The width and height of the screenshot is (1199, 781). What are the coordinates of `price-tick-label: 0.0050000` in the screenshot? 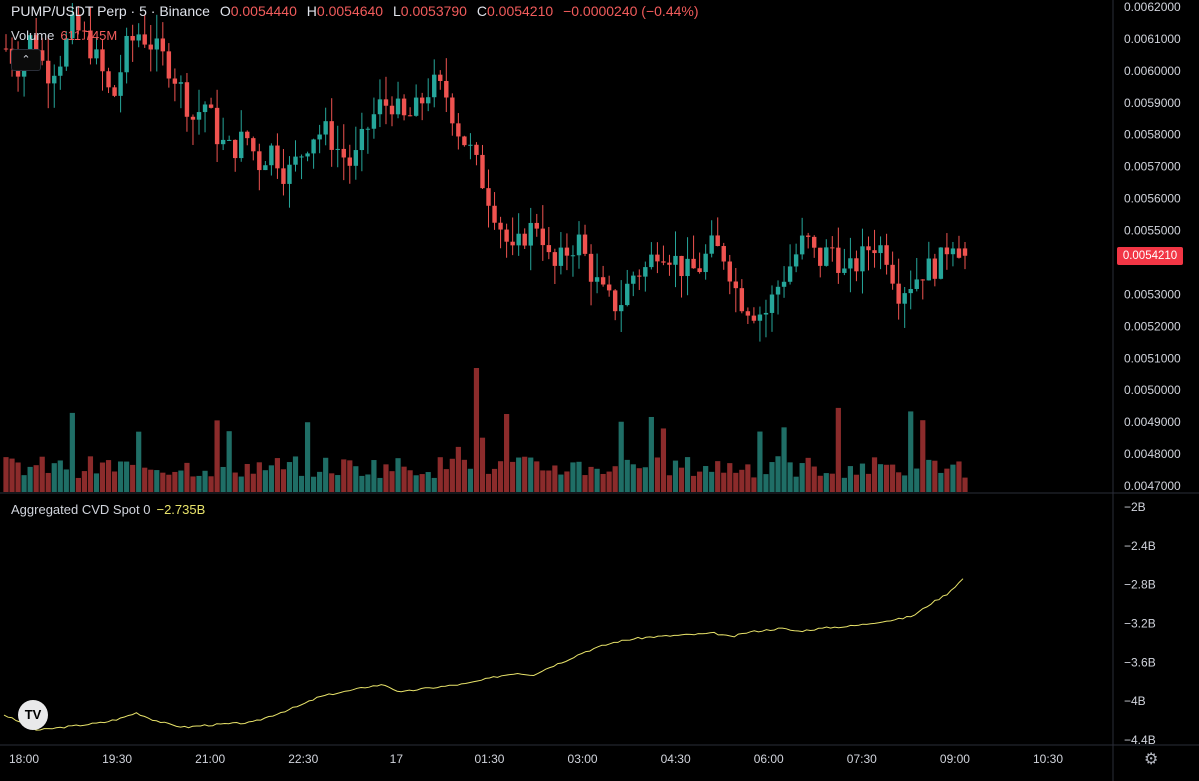 It's located at (1152, 390).